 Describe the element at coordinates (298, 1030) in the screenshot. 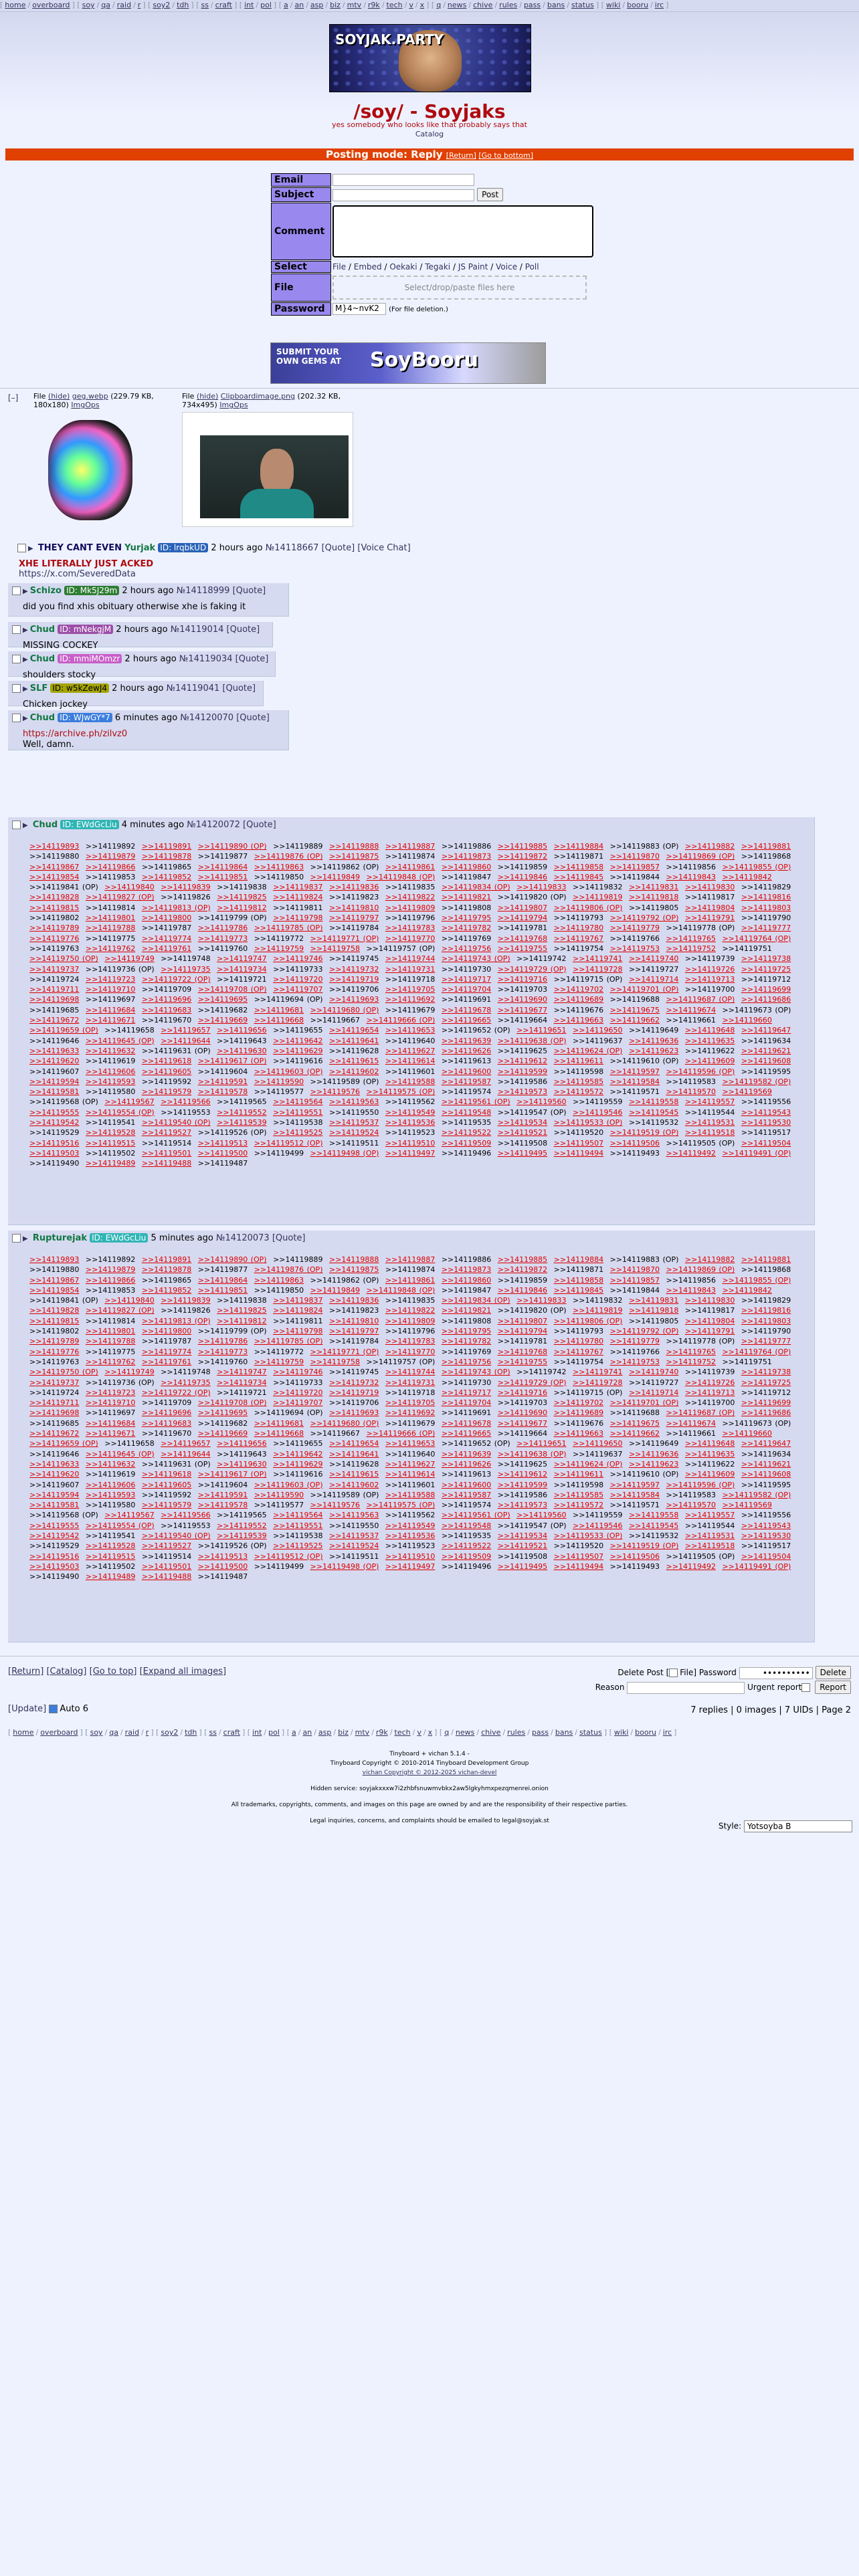

I see `quote-link: >>14119655` at that location.